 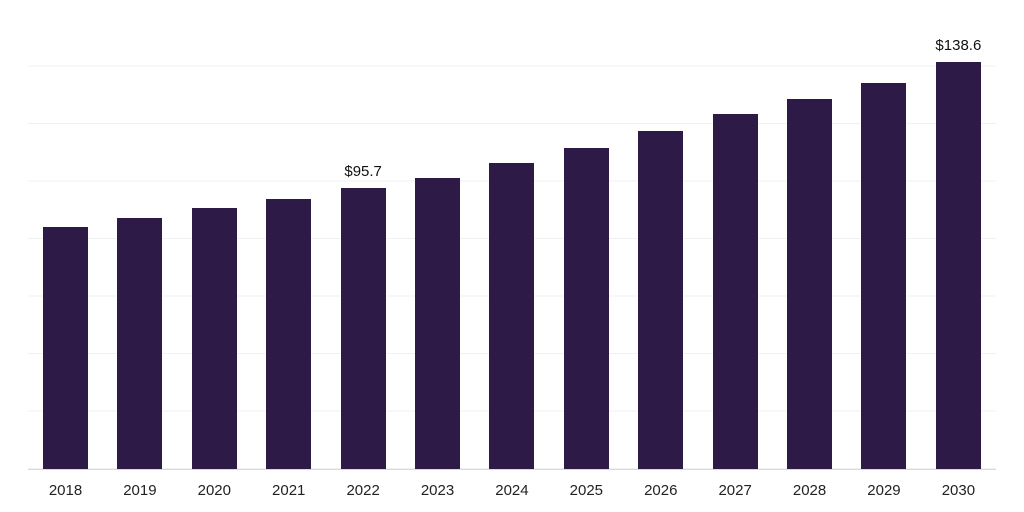 I want to click on bar-2022, so click(x=363, y=328).